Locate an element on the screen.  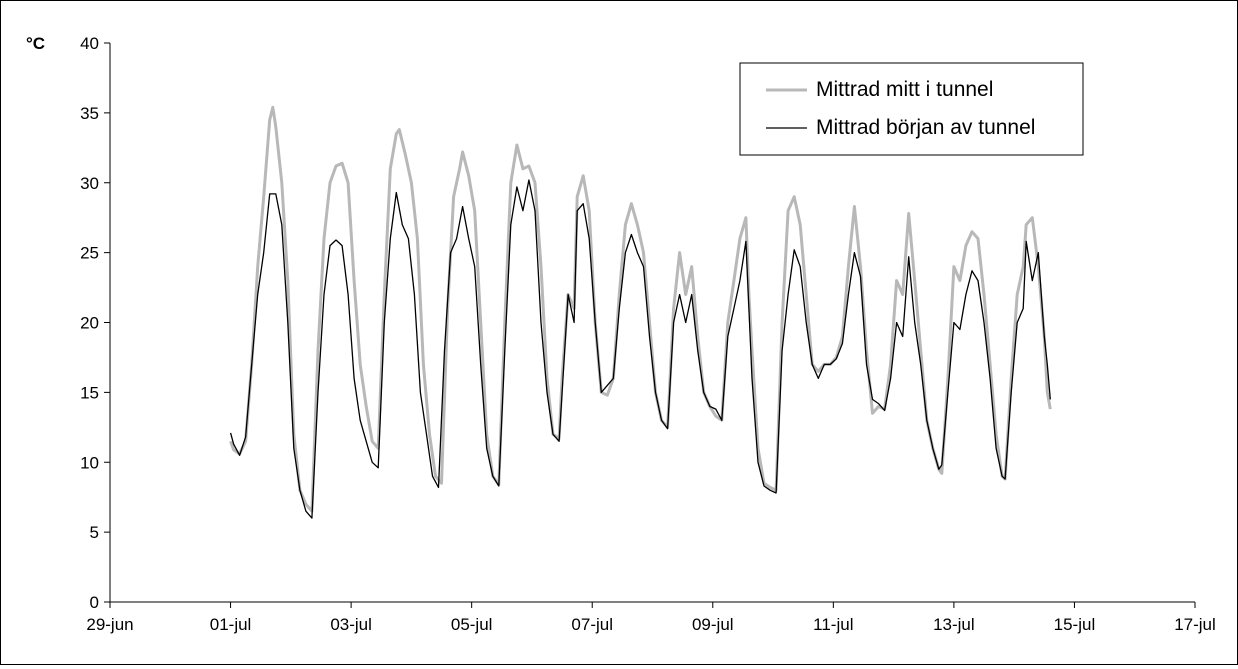
x-tick-label: 11-jul is located at coordinates (833, 624).